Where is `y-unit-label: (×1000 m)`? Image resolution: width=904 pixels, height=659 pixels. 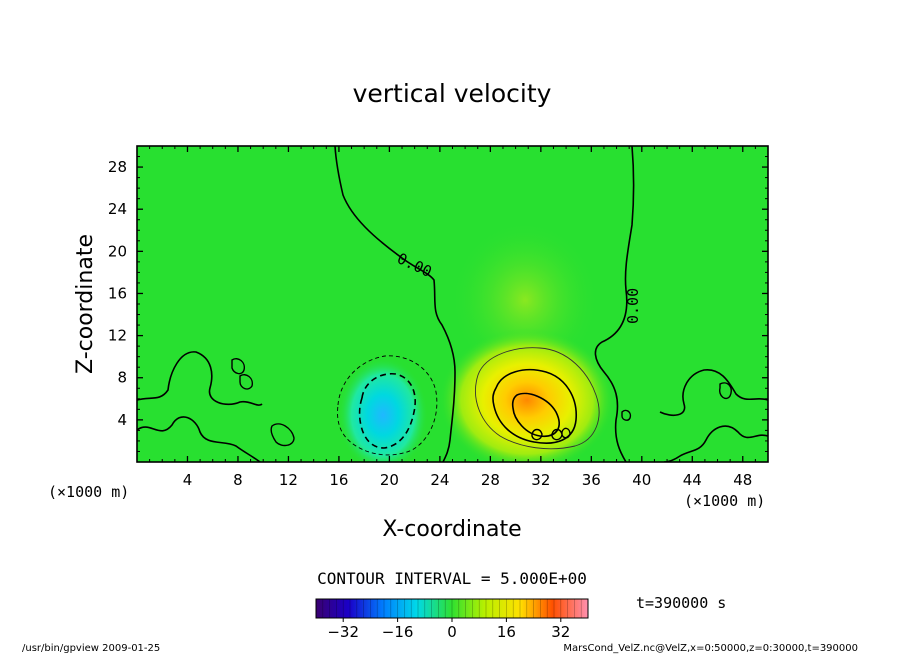 y-unit-label: (×1000 m) is located at coordinates (88, 492).